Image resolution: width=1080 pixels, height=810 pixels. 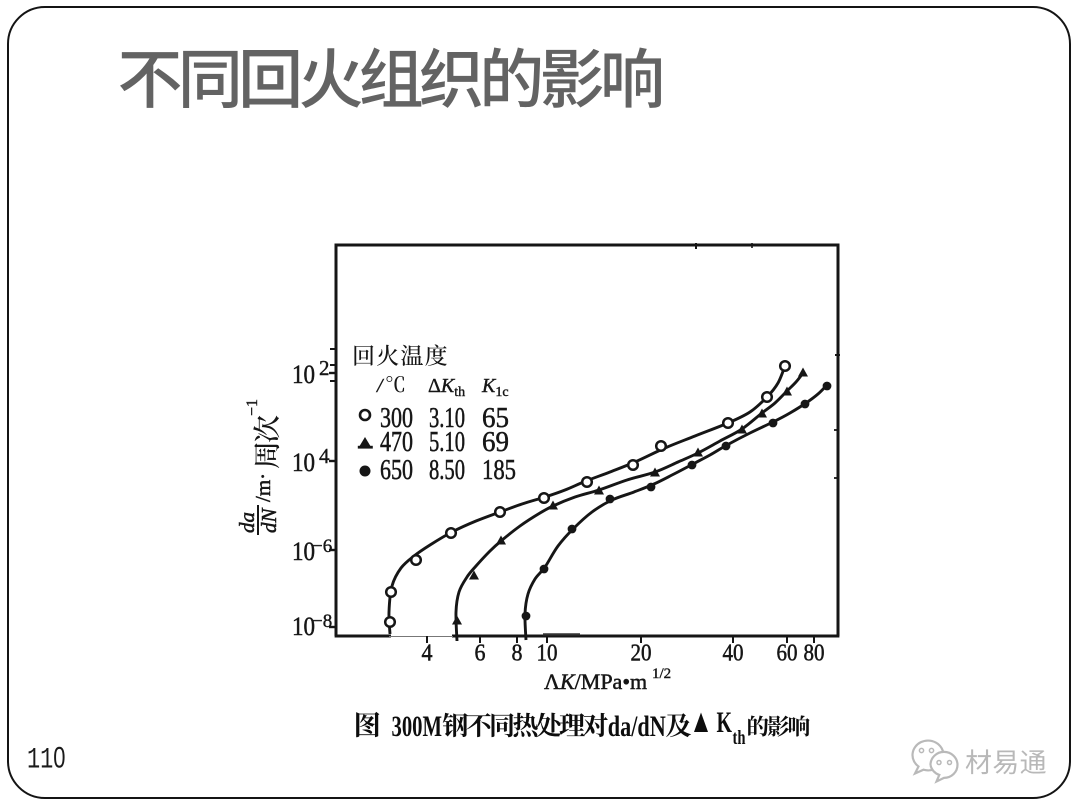 What do you see at coordinates (641, 654) in the screenshot?
I see `svg-text: 20` at bounding box center [641, 654].